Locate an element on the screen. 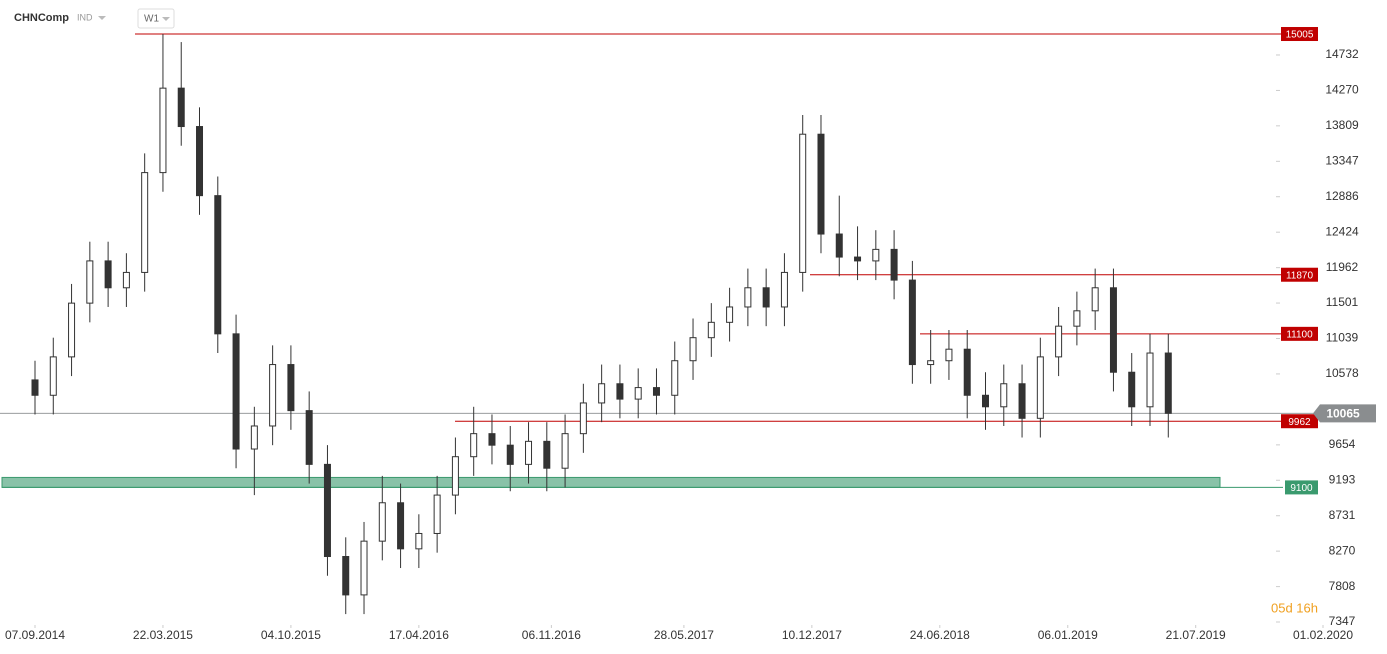 The width and height of the screenshot is (1387, 654). y-tick-label: 8270 is located at coordinates (1342, 550).